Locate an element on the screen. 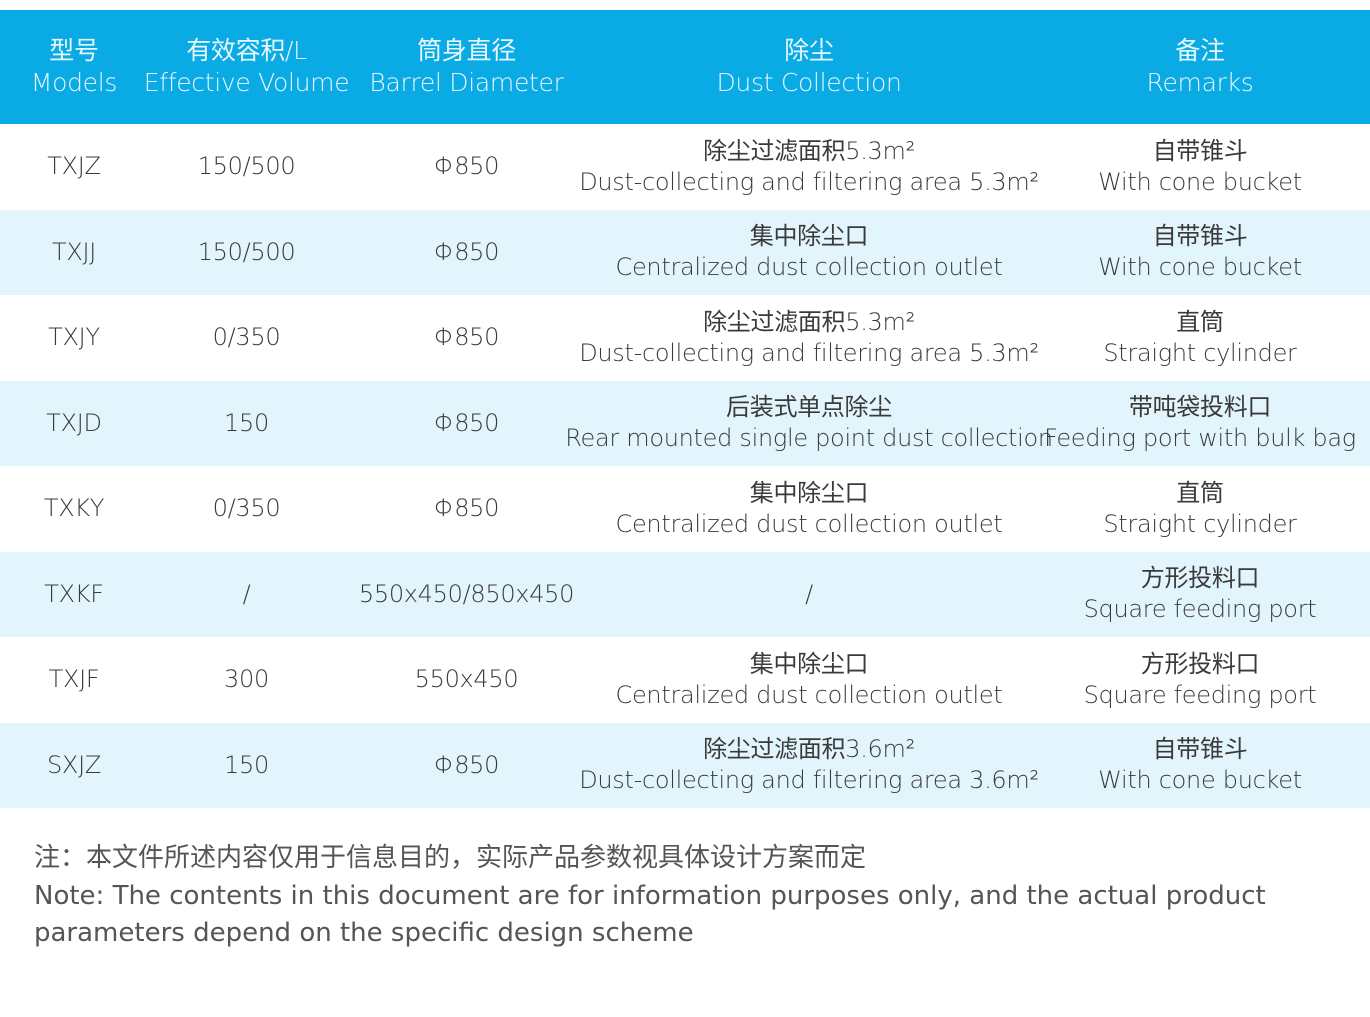 The width and height of the screenshot is (1370, 1017). cell-model: TXJF is located at coordinates (74, 679).